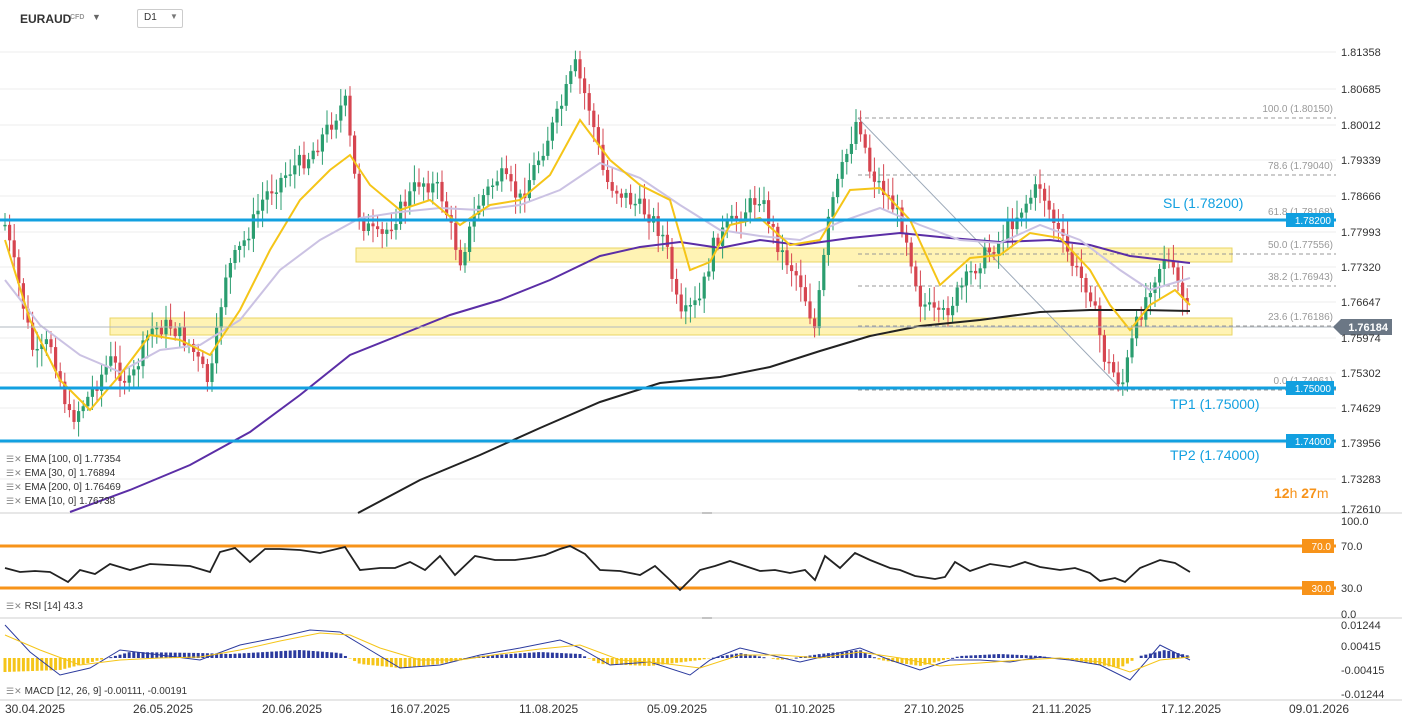 This screenshot has width=1402, height=725. I want to click on chevron-down-icon: ▼, so click(174, 16).